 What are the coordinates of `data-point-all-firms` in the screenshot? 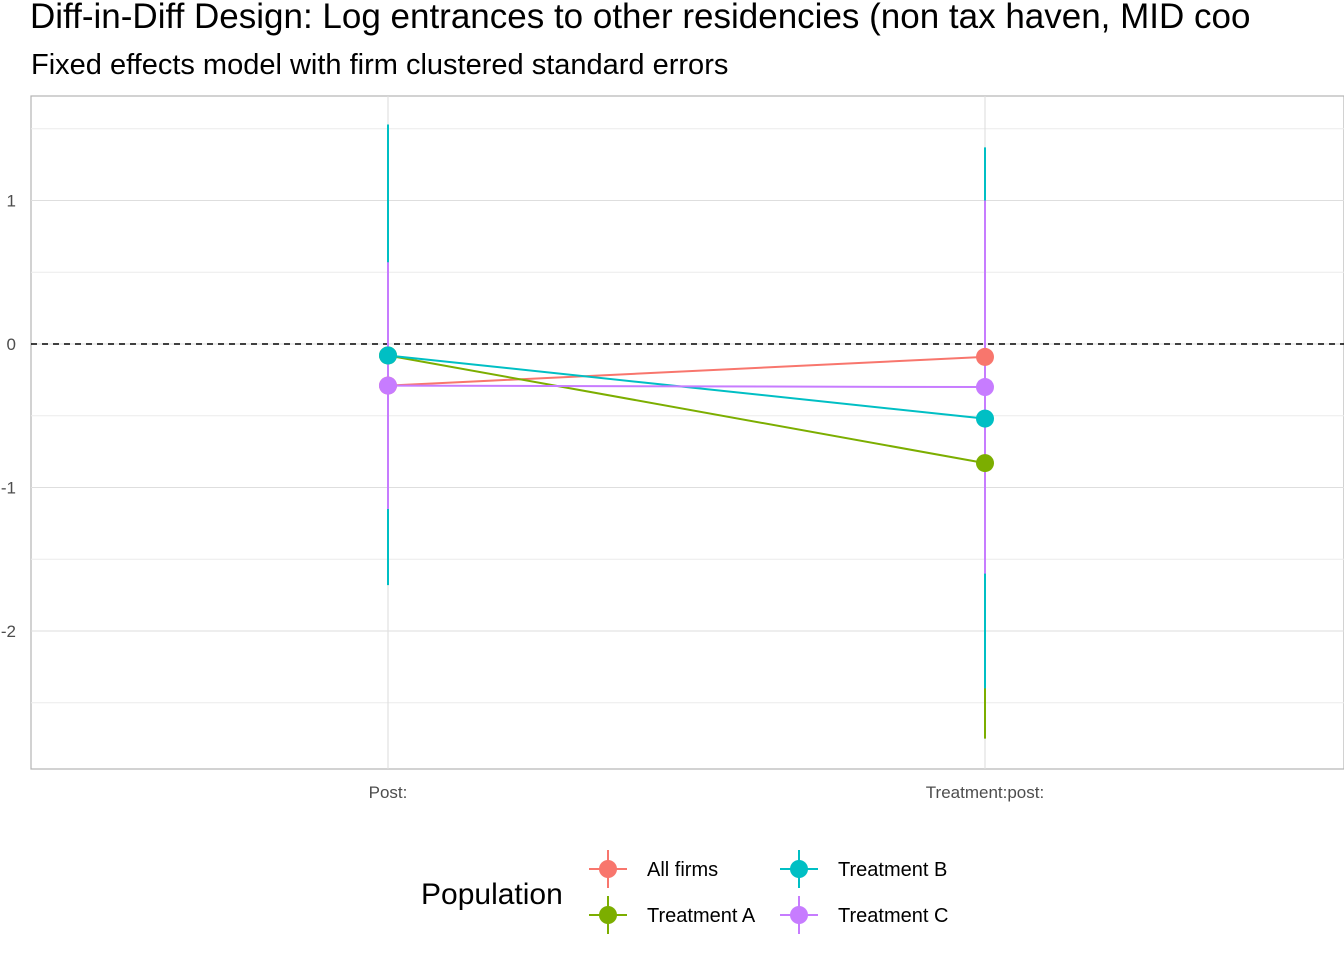 It's located at (985, 356).